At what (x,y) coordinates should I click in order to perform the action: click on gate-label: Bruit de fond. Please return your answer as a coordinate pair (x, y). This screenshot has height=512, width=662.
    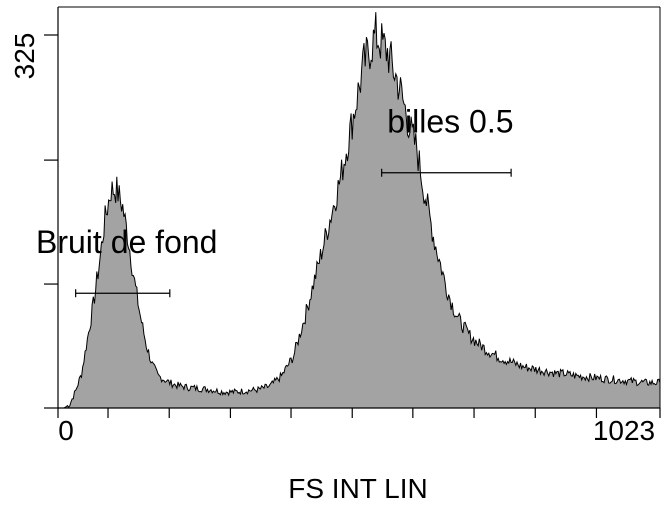
    Looking at the image, I should click on (126, 242).